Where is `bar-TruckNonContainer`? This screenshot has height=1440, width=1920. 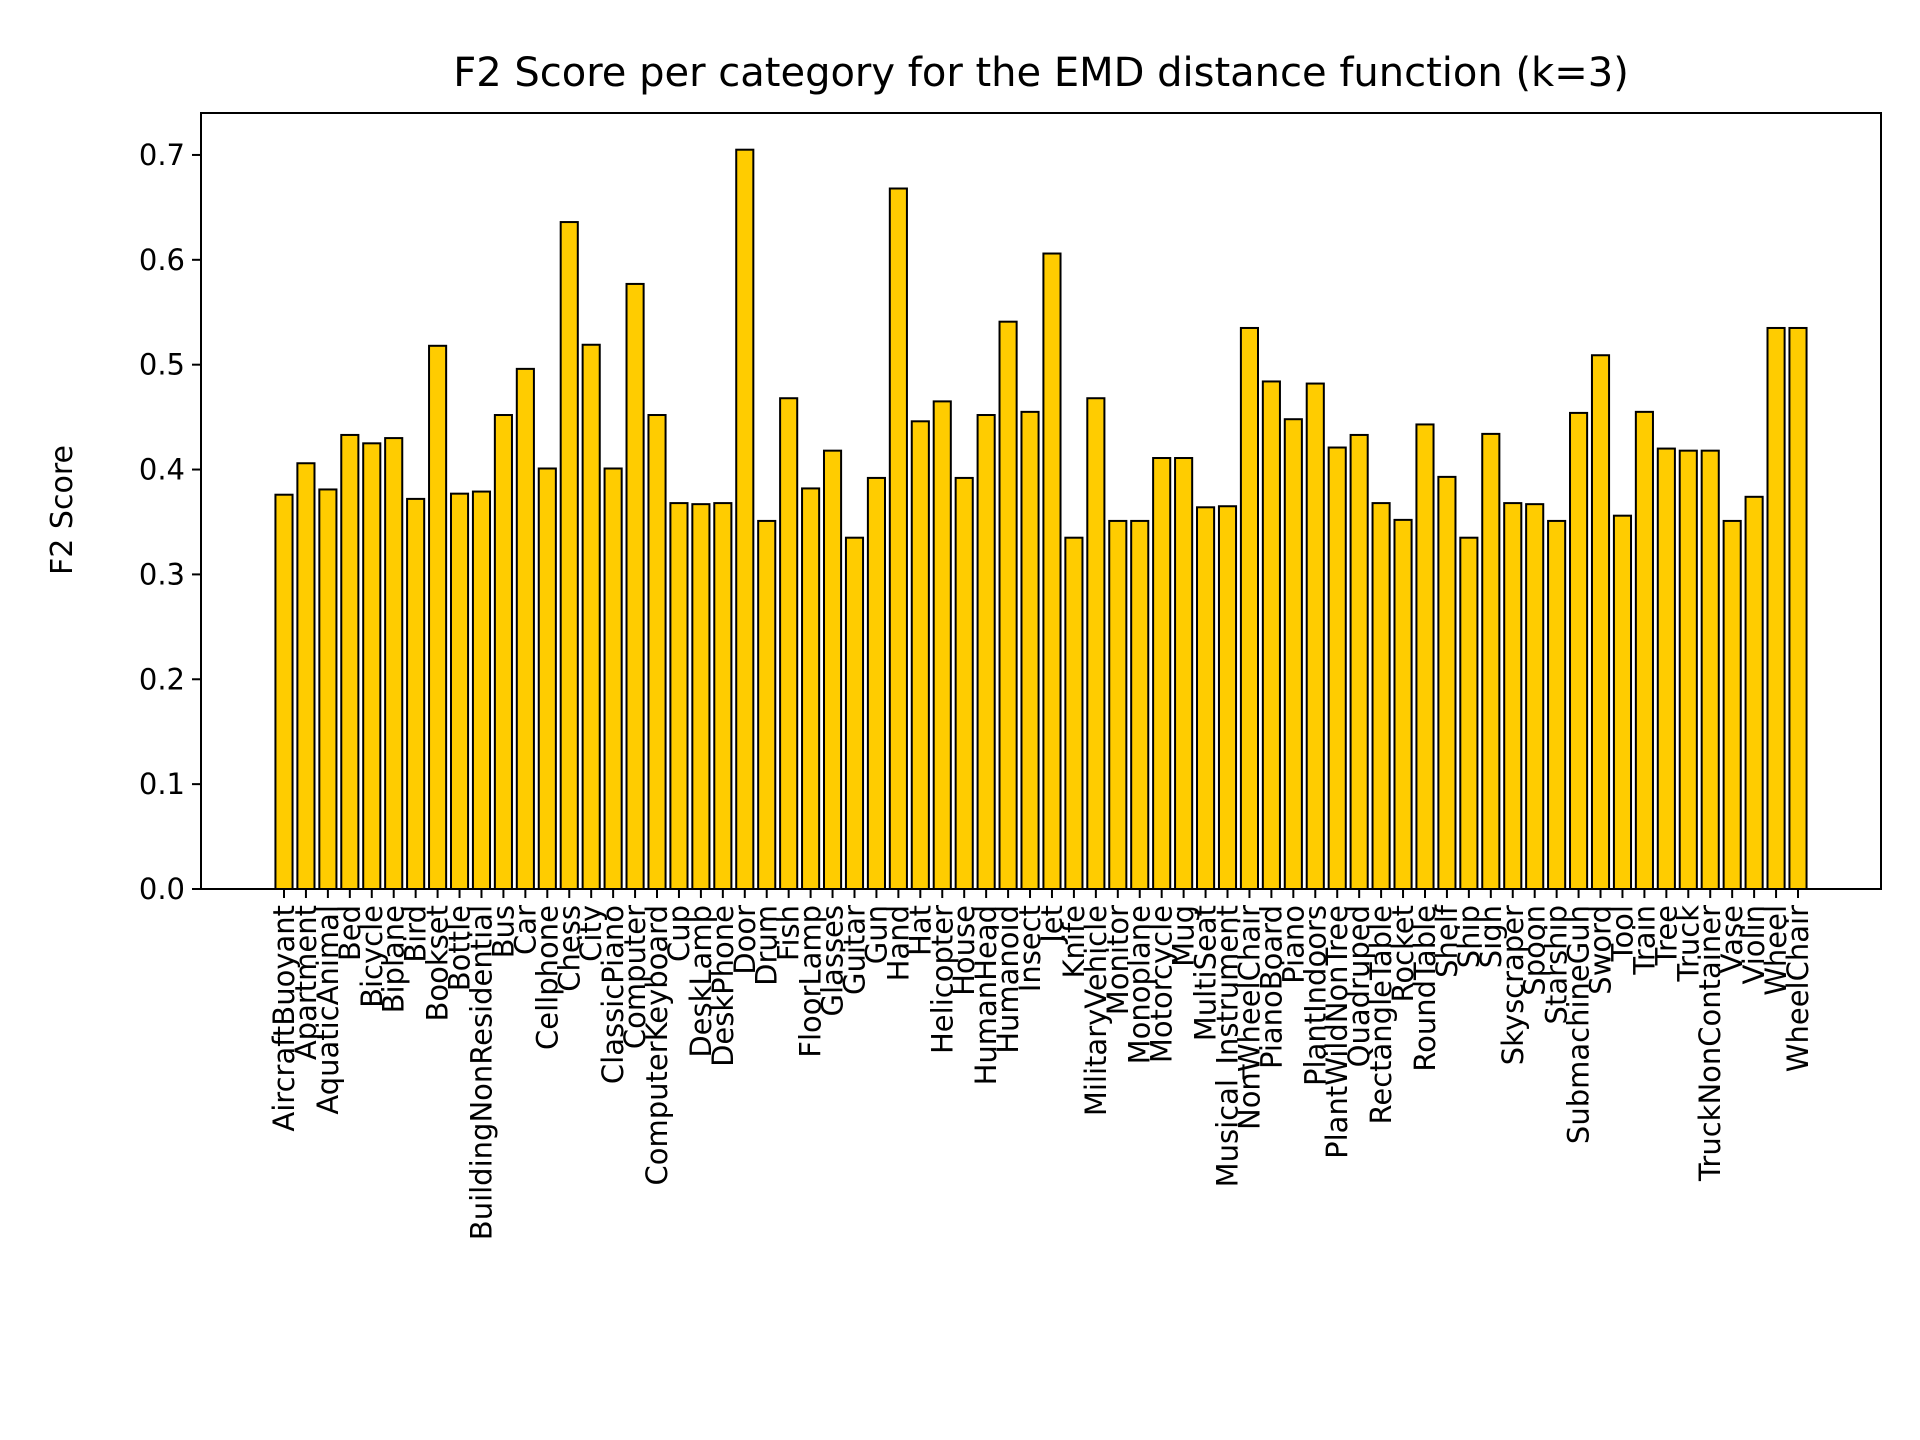 bar-TruckNonContainer is located at coordinates (1710, 669).